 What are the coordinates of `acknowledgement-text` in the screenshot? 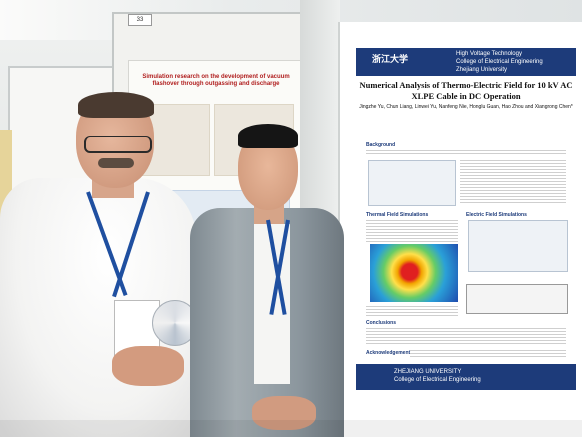 It's located at (488, 354).